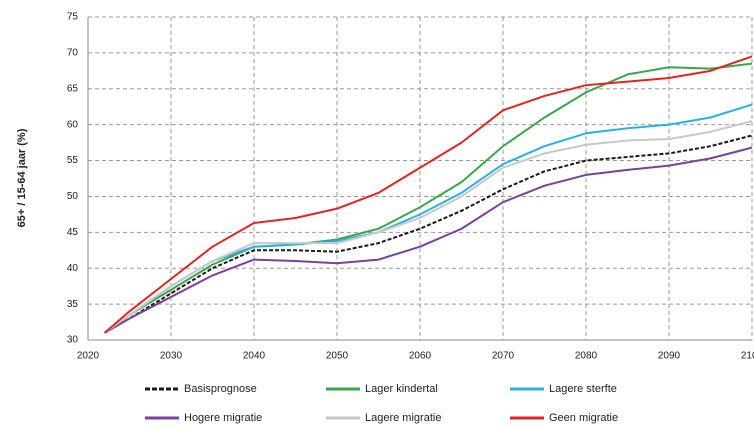 This screenshot has height=429, width=754. Describe the element at coordinates (73, 232) in the screenshot. I see `y-tick-label: 45` at that location.